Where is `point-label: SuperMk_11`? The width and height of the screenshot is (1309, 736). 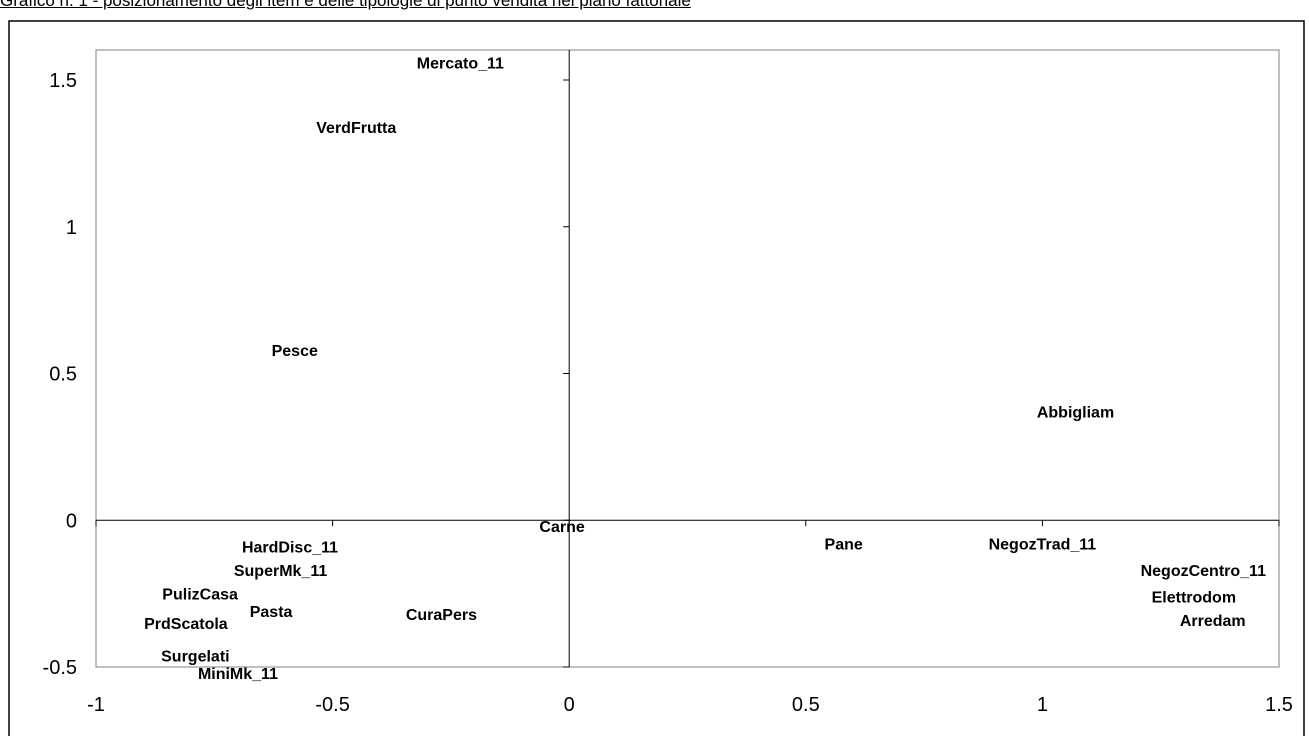 point-label: SuperMk_11 is located at coordinates (280, 571).